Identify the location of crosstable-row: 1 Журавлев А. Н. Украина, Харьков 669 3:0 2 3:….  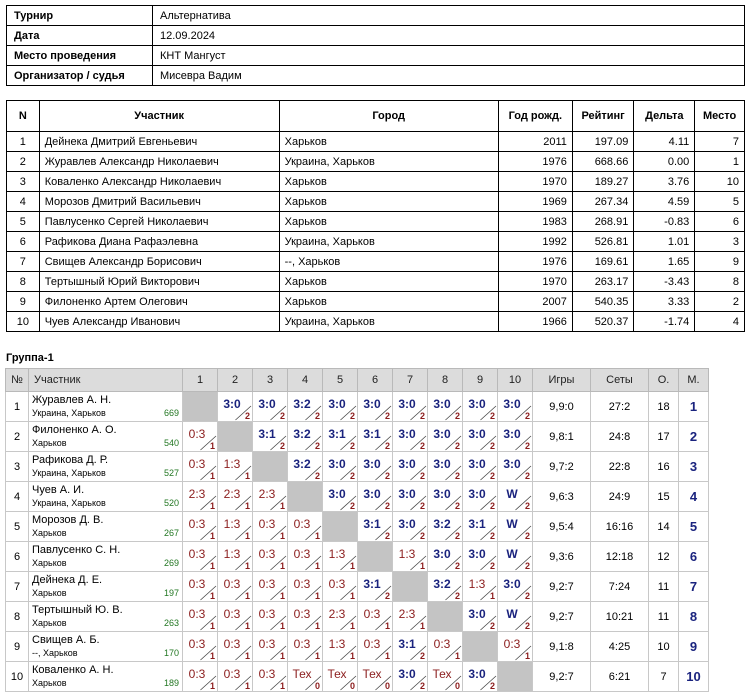
(357, 406).